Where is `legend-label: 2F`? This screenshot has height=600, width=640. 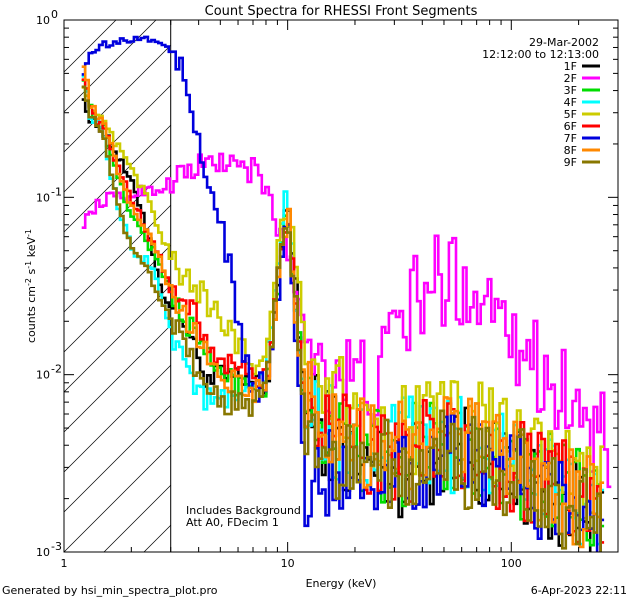 legend-label: 2F is located at coordinates (570, 78).